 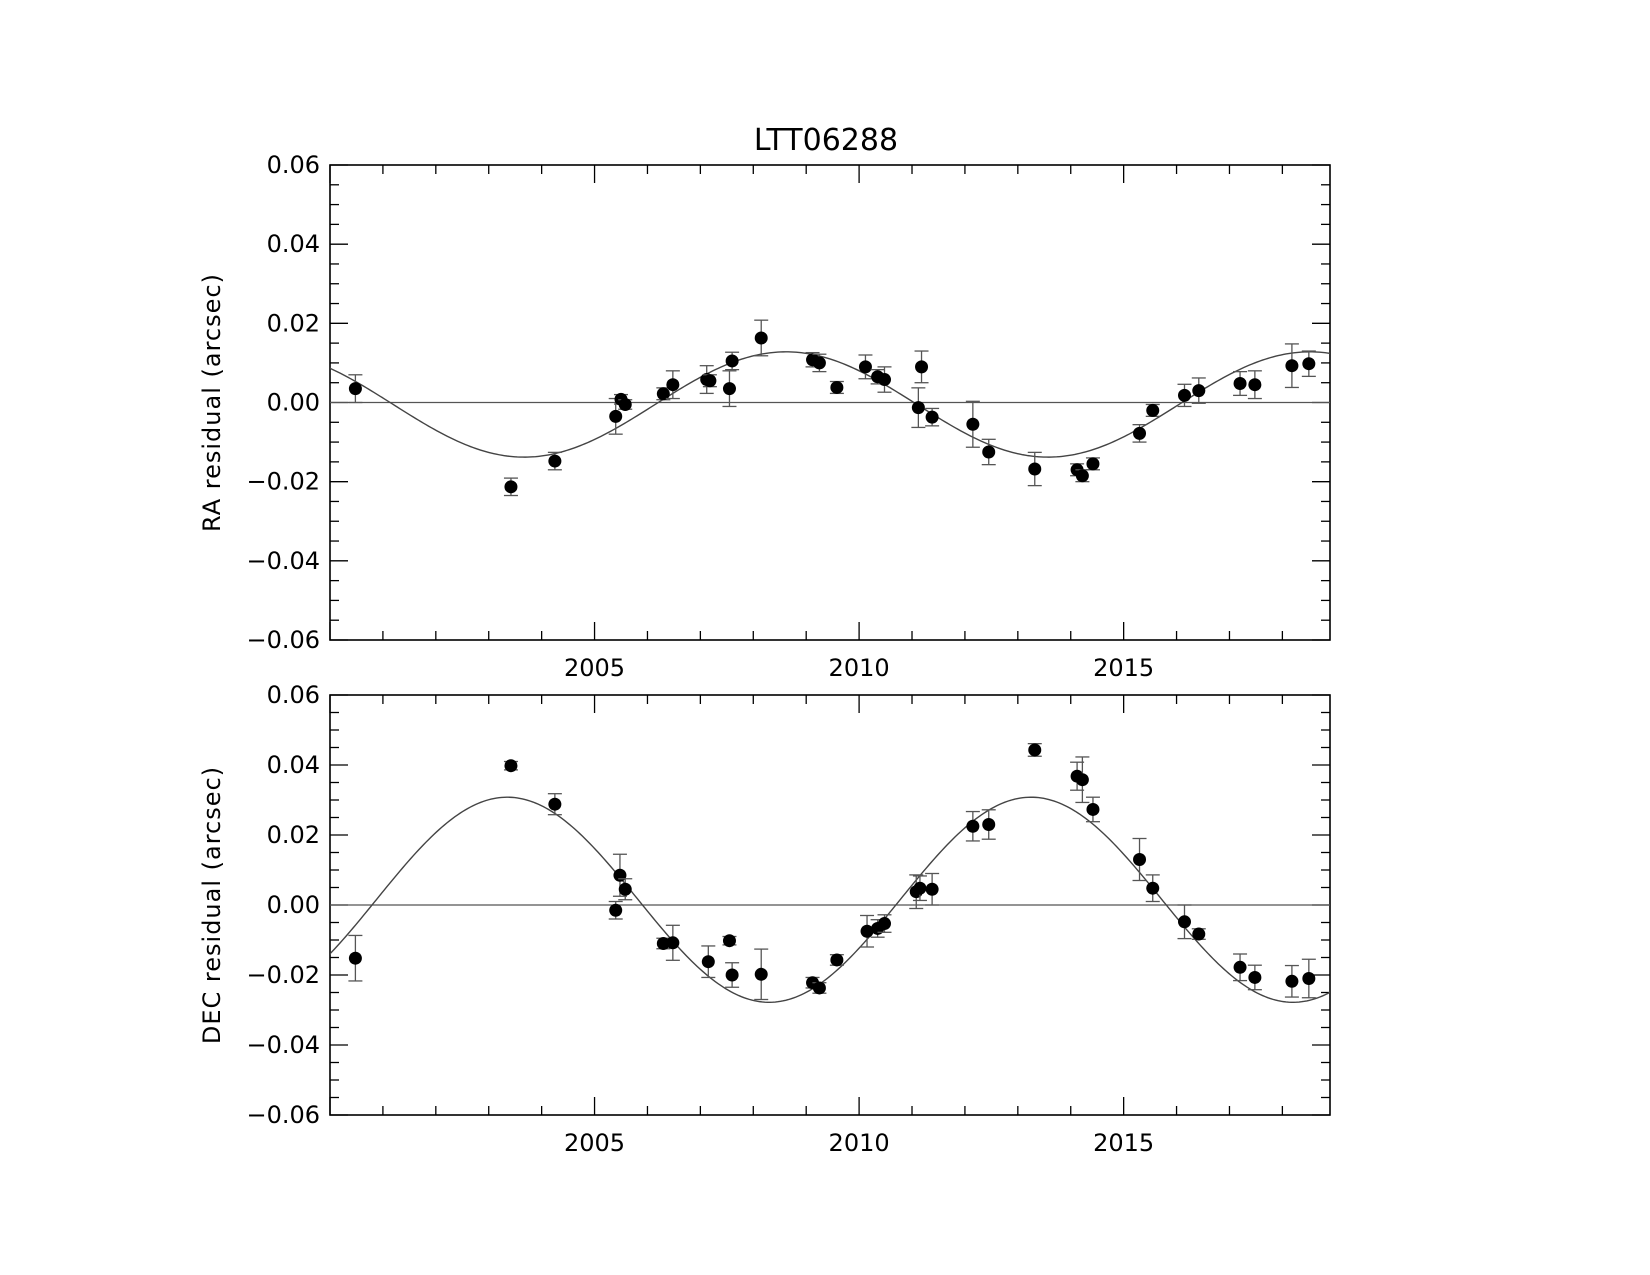 What do you see at coordinates (212, 402) in the screenshot?
I see `ra-ylabel: RA residual (arcsec)` at bounding box center [212, 402].